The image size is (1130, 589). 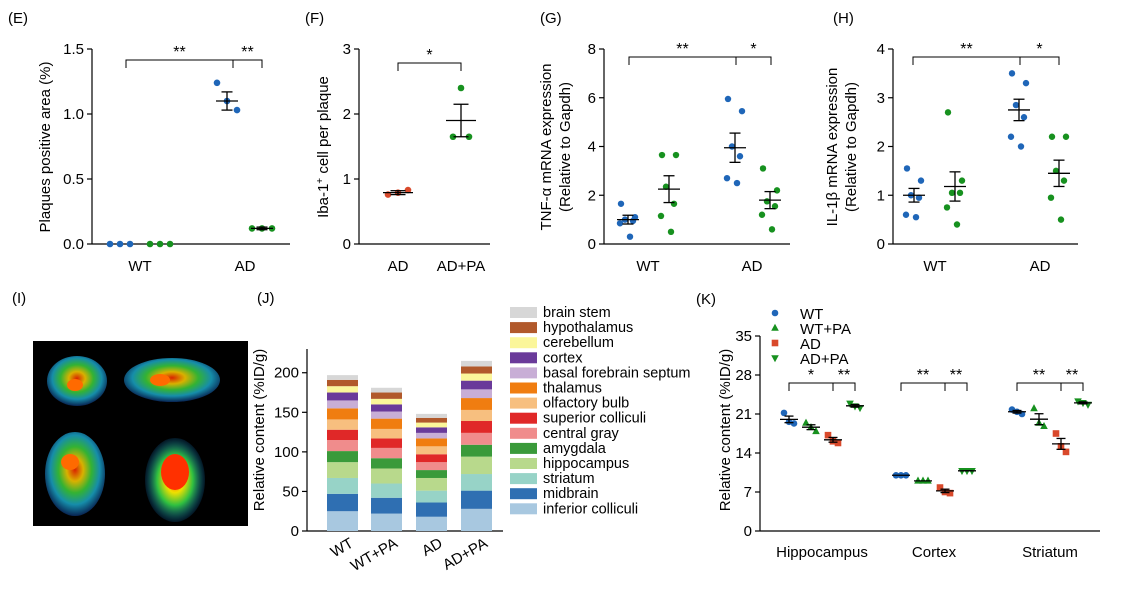 I want to click on sig-wt-ad-label: **, so click(x=682, y=49).